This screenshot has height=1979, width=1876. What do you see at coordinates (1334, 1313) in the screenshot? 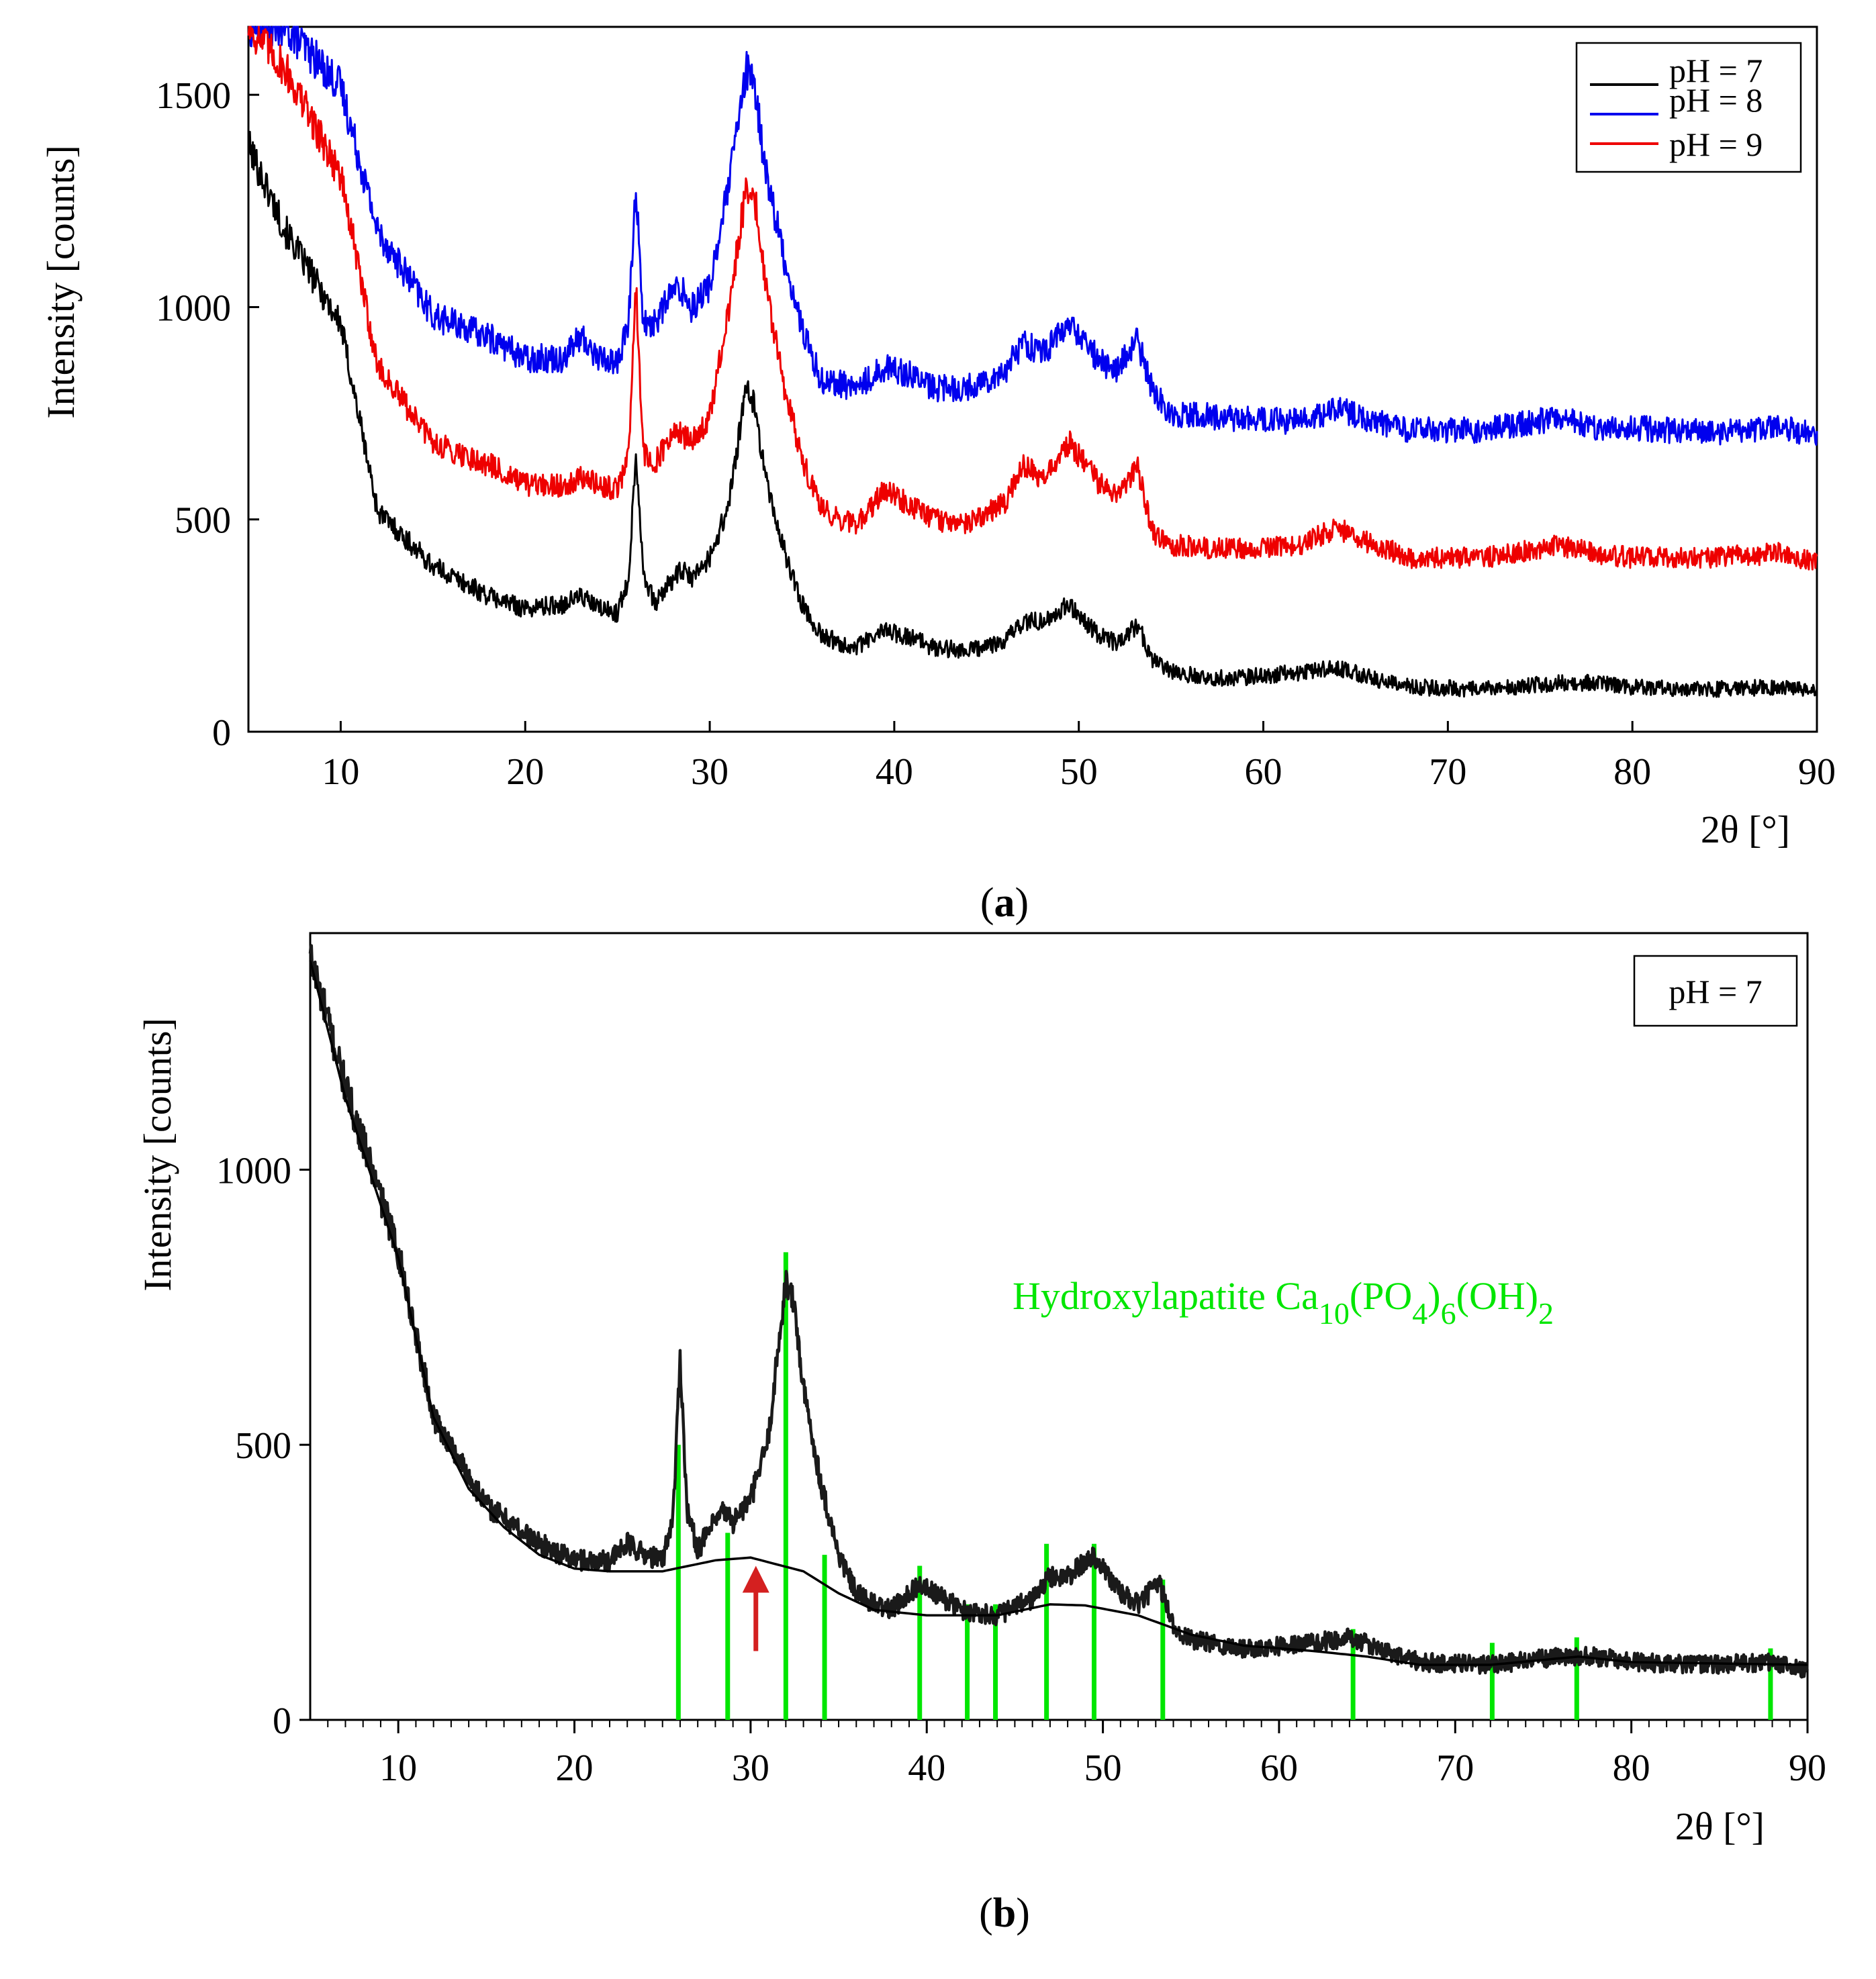
I see `hap-sub-10: 10` at bounding box center [1334, 1313].